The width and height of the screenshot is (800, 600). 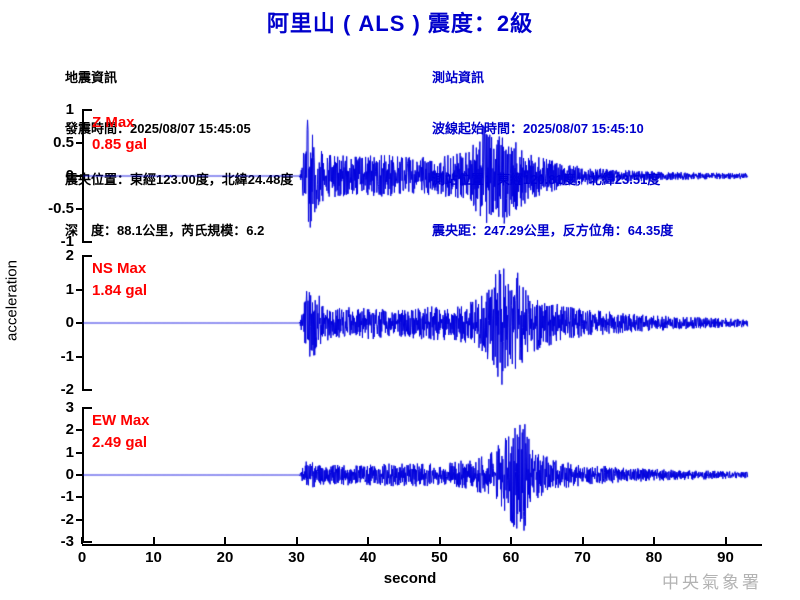 What do you see at coordinates (91, 77) in the screenshot?
I see `earthquake-info-heading: 地震資訊` at bounding box center [91, 77].